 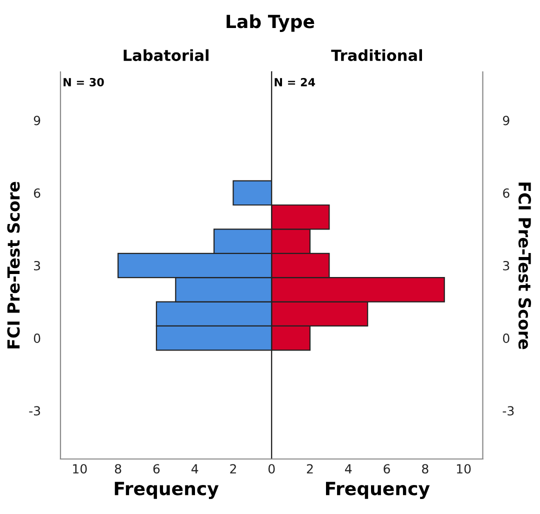 What do you see at coordinates (270, 23) in the screenshot?
I see `chart-title: Lab Type` at bounding box center [270, 23].